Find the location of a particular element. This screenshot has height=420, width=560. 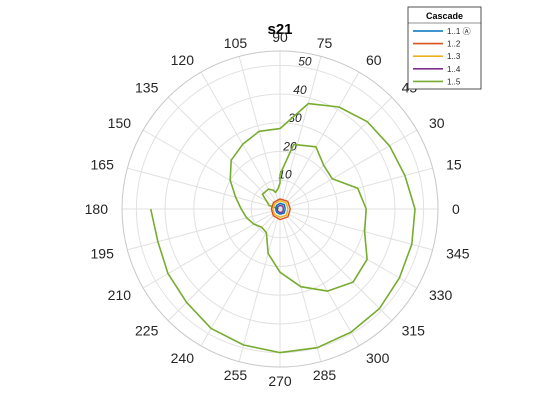

legend-entry-label: 1..1 Ⓐ is located at coordinates (459, 31).